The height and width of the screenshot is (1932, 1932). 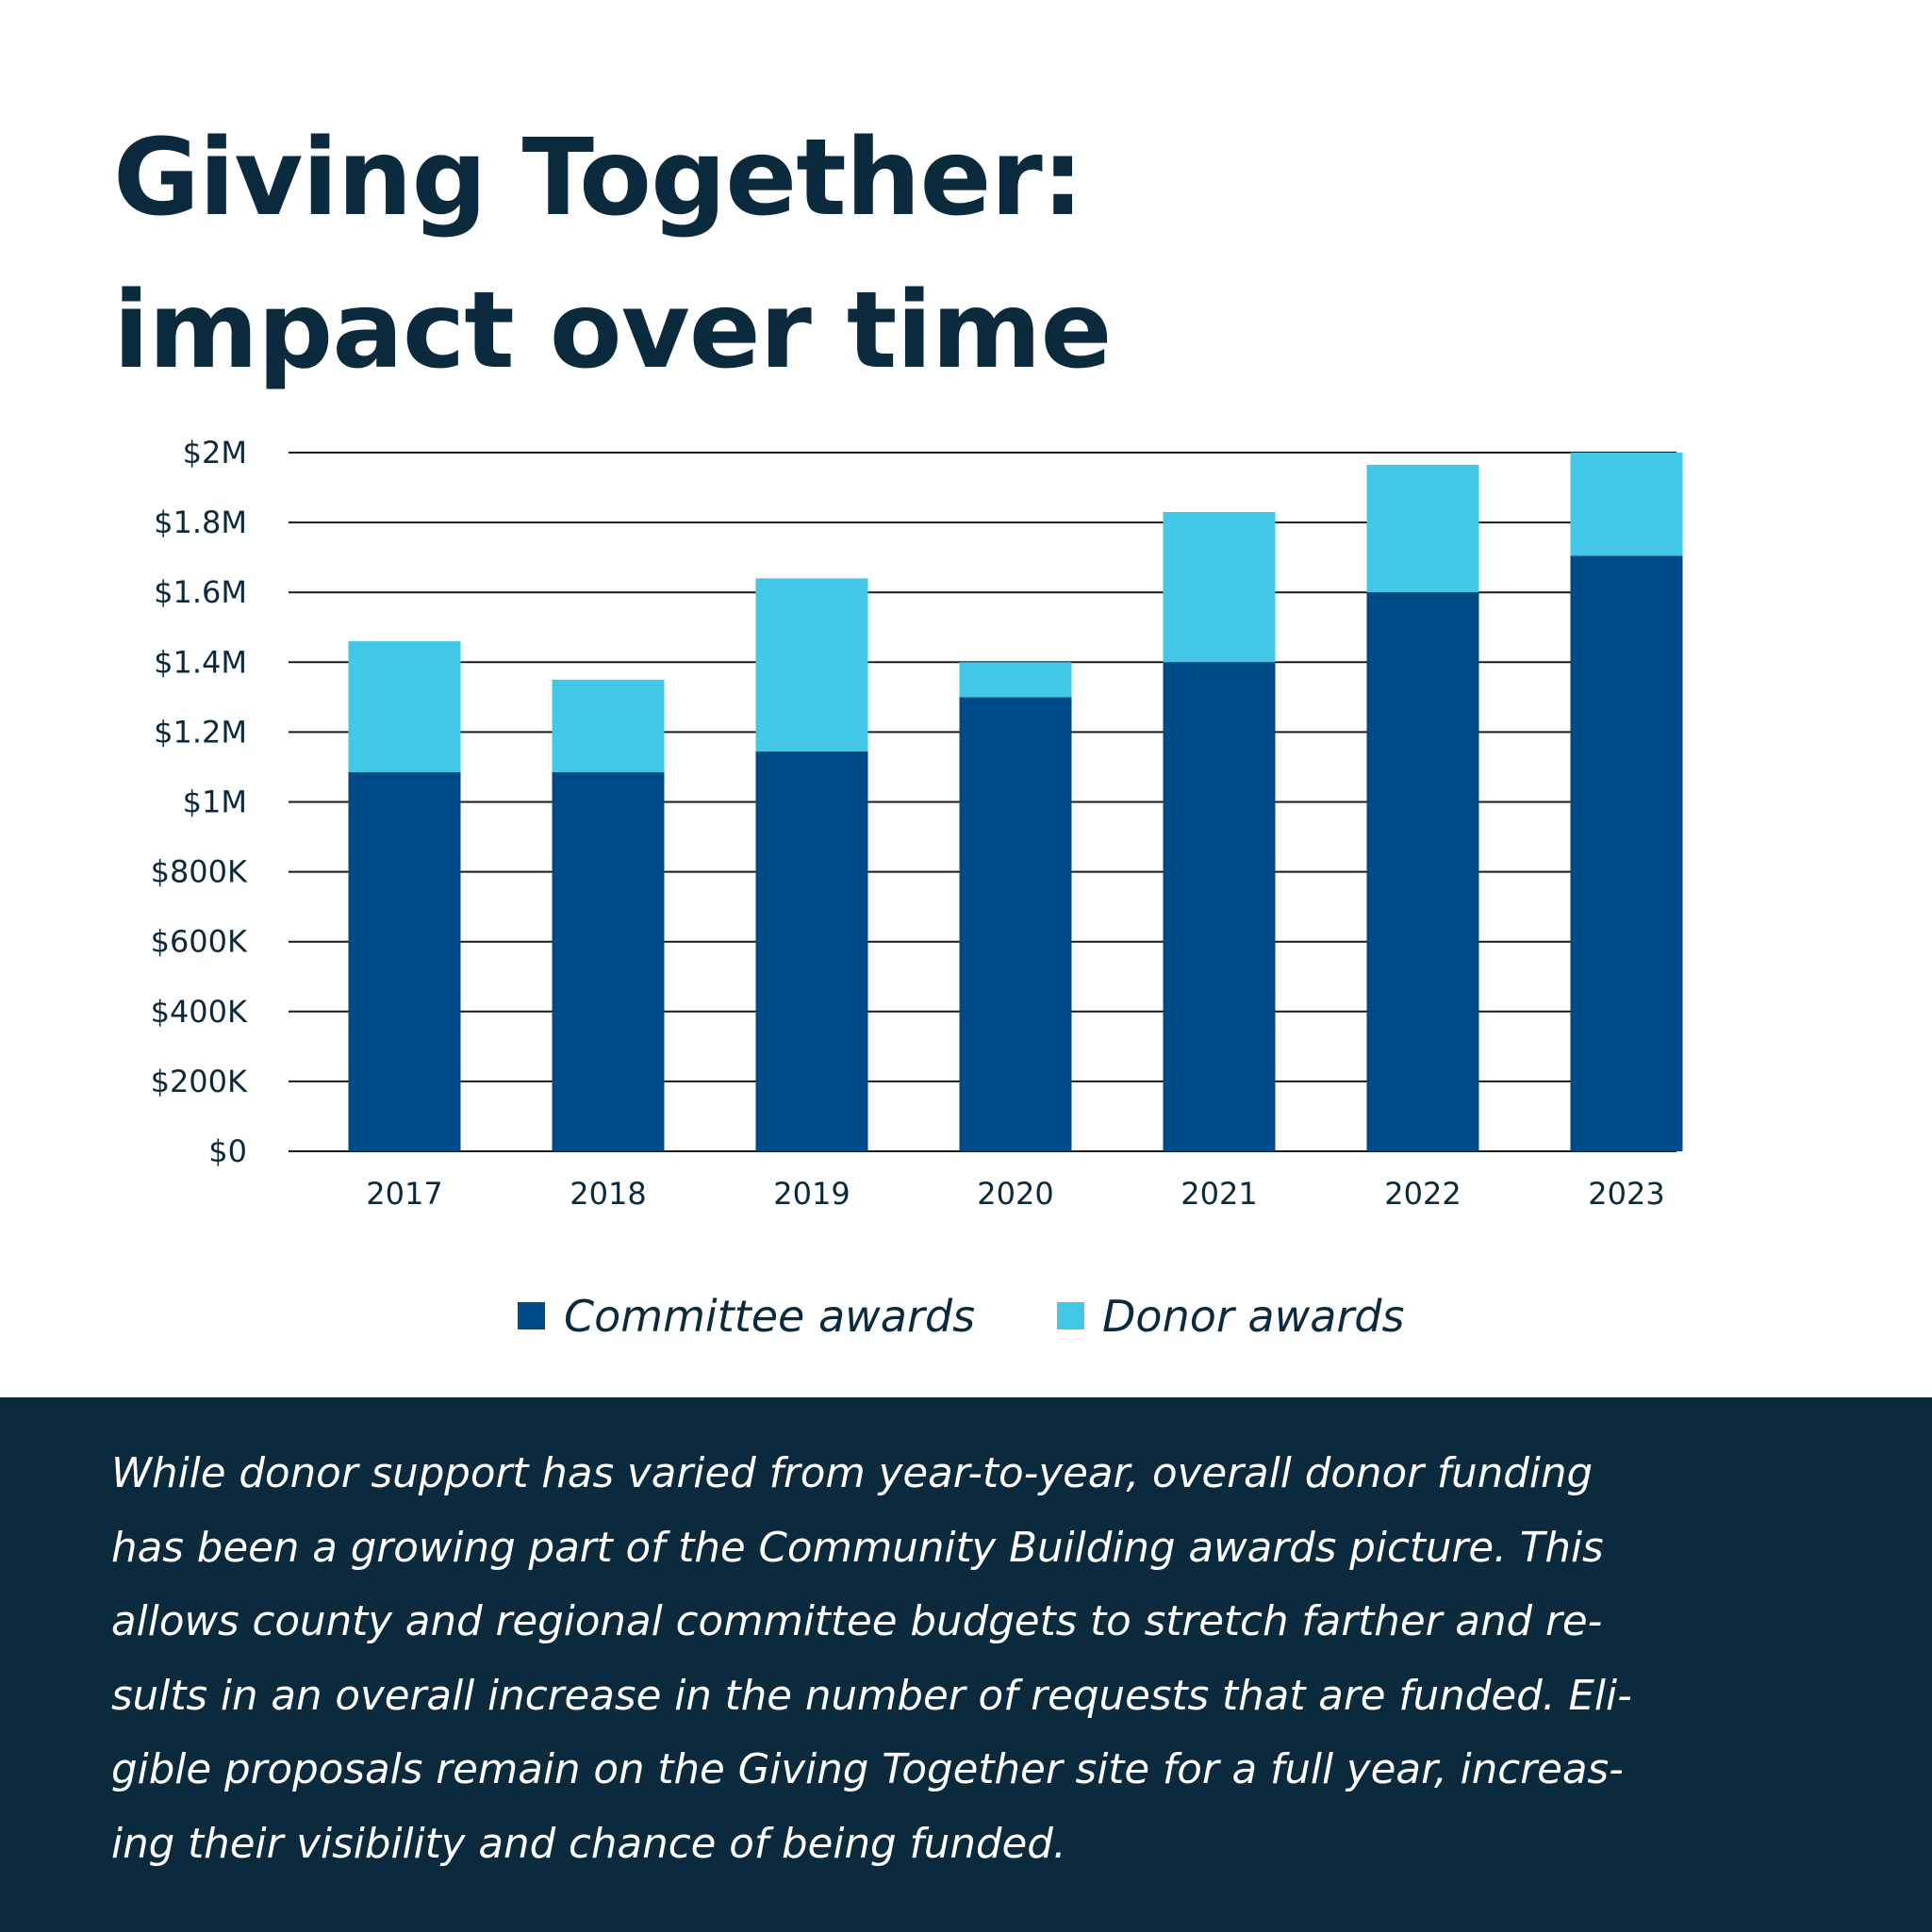 What do you see at coordinates (404, 707) in the screenshot?
I see `bar-donor-2017` at bounding box center [404, 707].